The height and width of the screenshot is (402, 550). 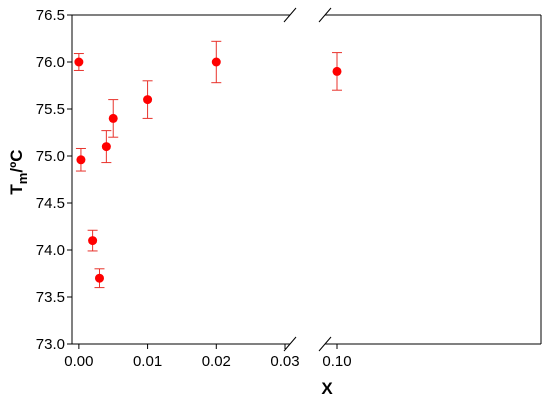 What do you see at coordinates (50, 62) in the screenshot?
I see `y-tick-label: 76.0` at bounding box center [50, 62].